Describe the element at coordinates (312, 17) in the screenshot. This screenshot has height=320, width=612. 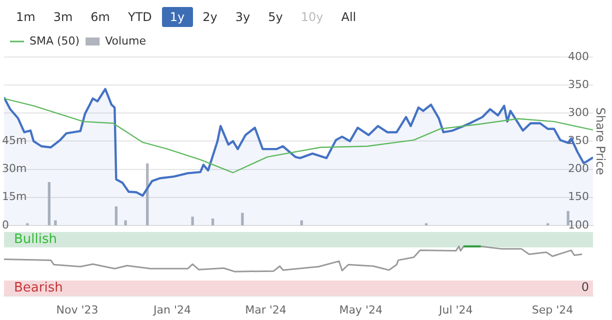
I see `text: 10y` at that location.